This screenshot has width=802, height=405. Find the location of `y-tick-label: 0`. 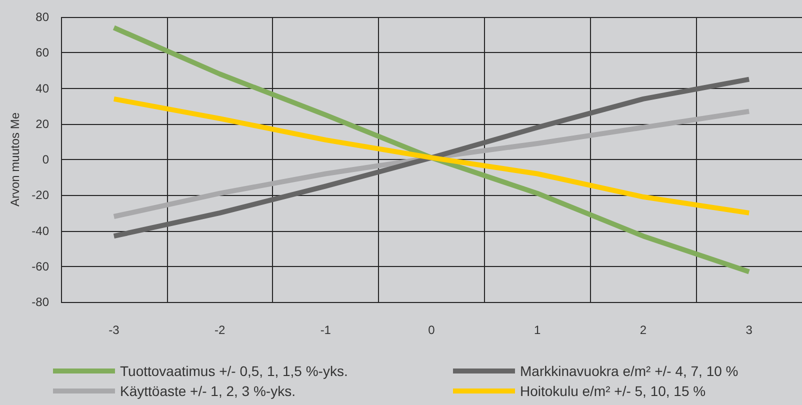

y-tick-label: 0 is located at coordinates (46, 159).